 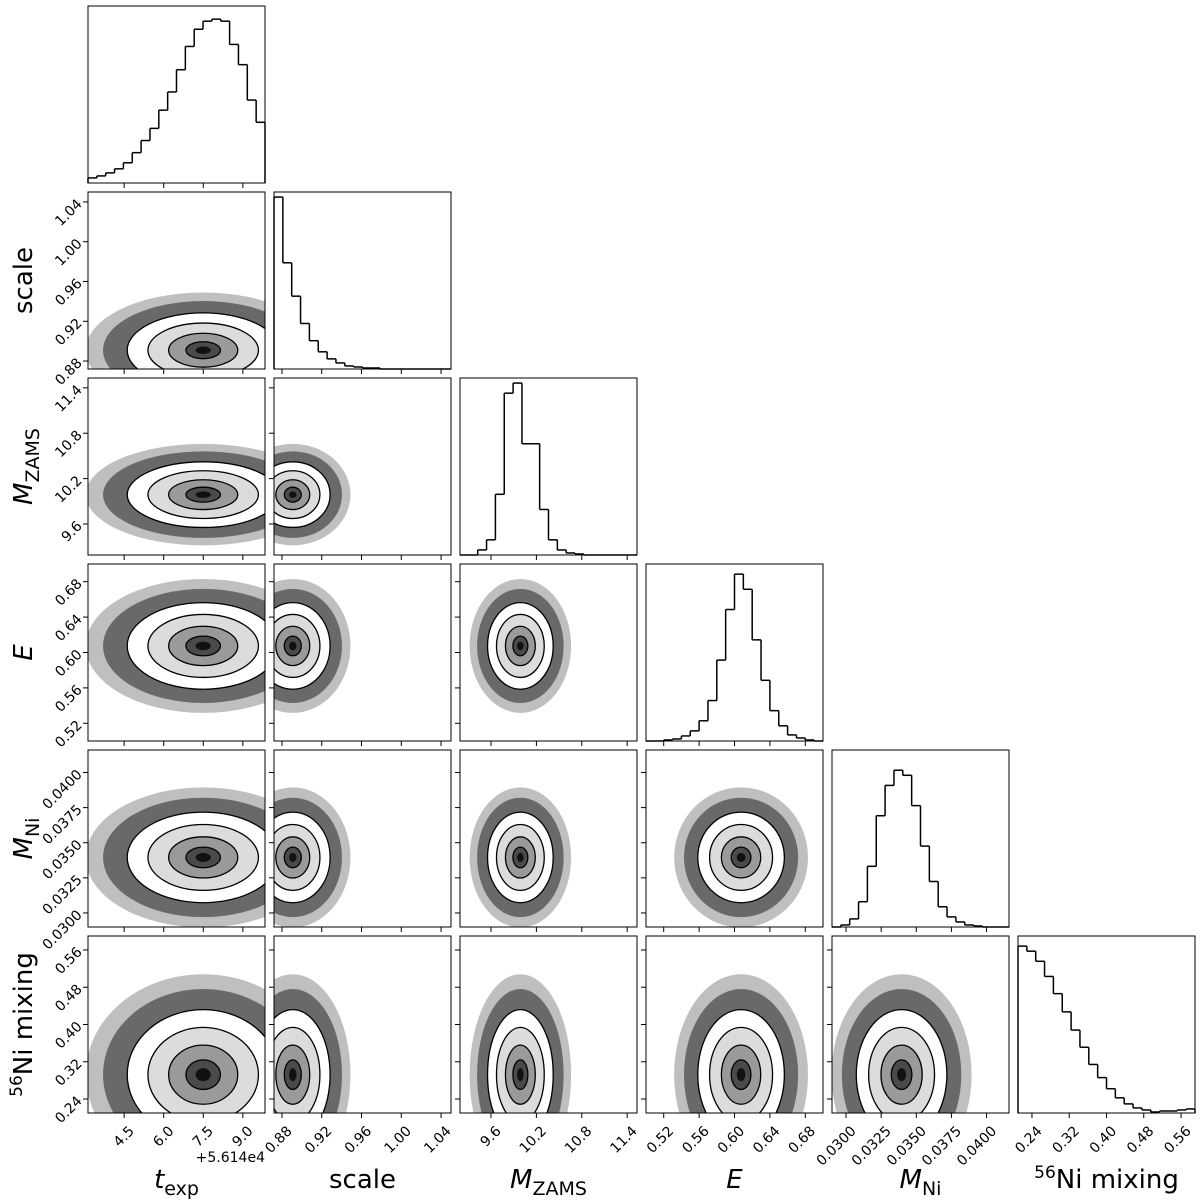 I want to click on x-tick-label: 1.04, so click(x=437, y=1139).